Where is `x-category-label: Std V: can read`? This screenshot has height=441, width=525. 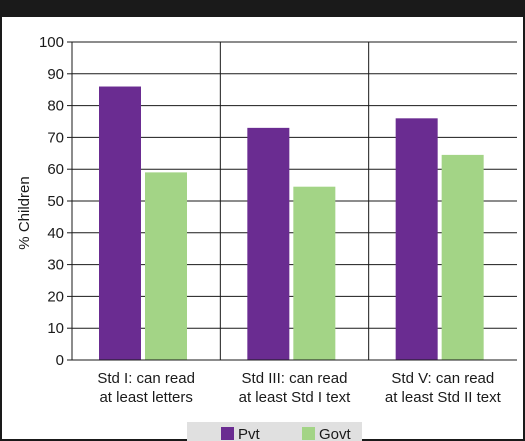 x-category-label: Std V: can read is located at coordinates (442, 378).